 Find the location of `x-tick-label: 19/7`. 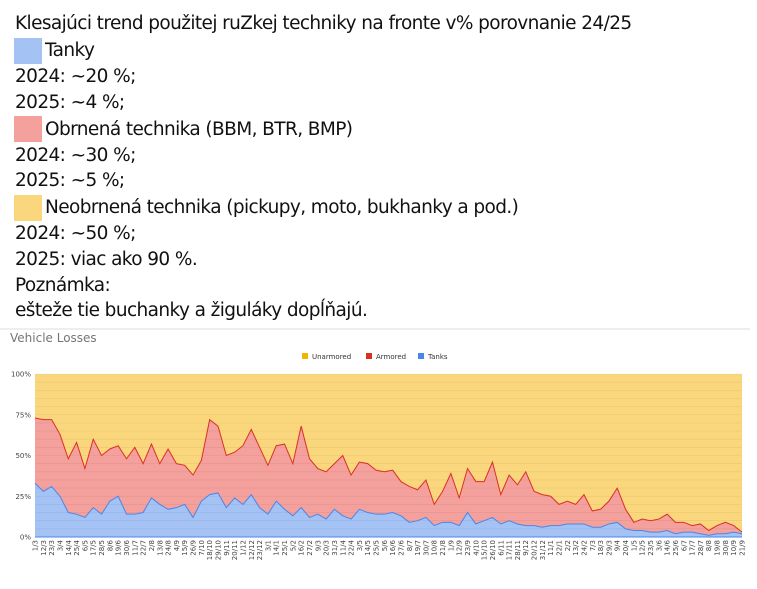

x-tick-label: 19/7 is located at coordinates (418, 548).